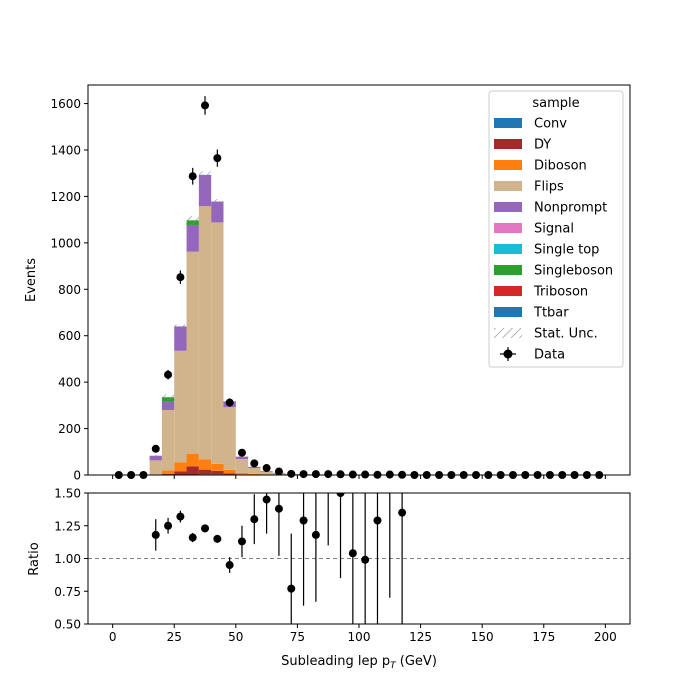  Describe the element at coordinates (67, 494) in the screenshot. I see `ratio-y-tick-label-4: 1.50` at that location.